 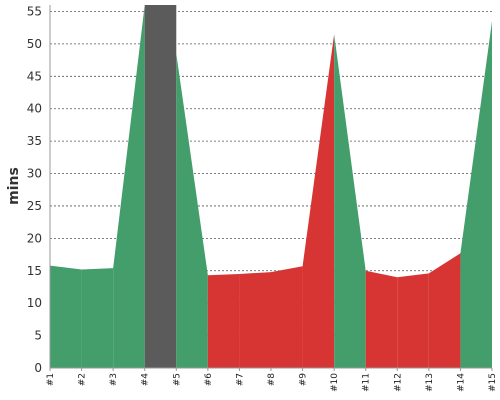 I want to click on x-tick-label: #7, so click(x=240, y=379).